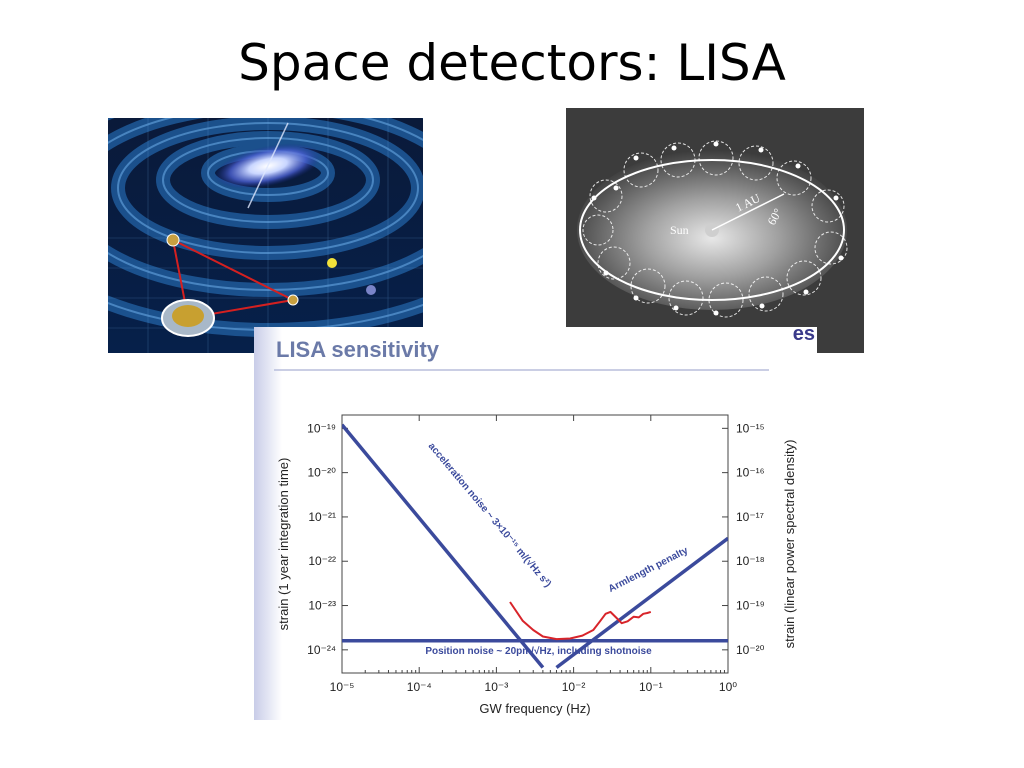 This screenshot has width=1024, height=768. Describe the element at coordinates (803, 336) in the screenshot. I see `esa-logo: es` at that location.